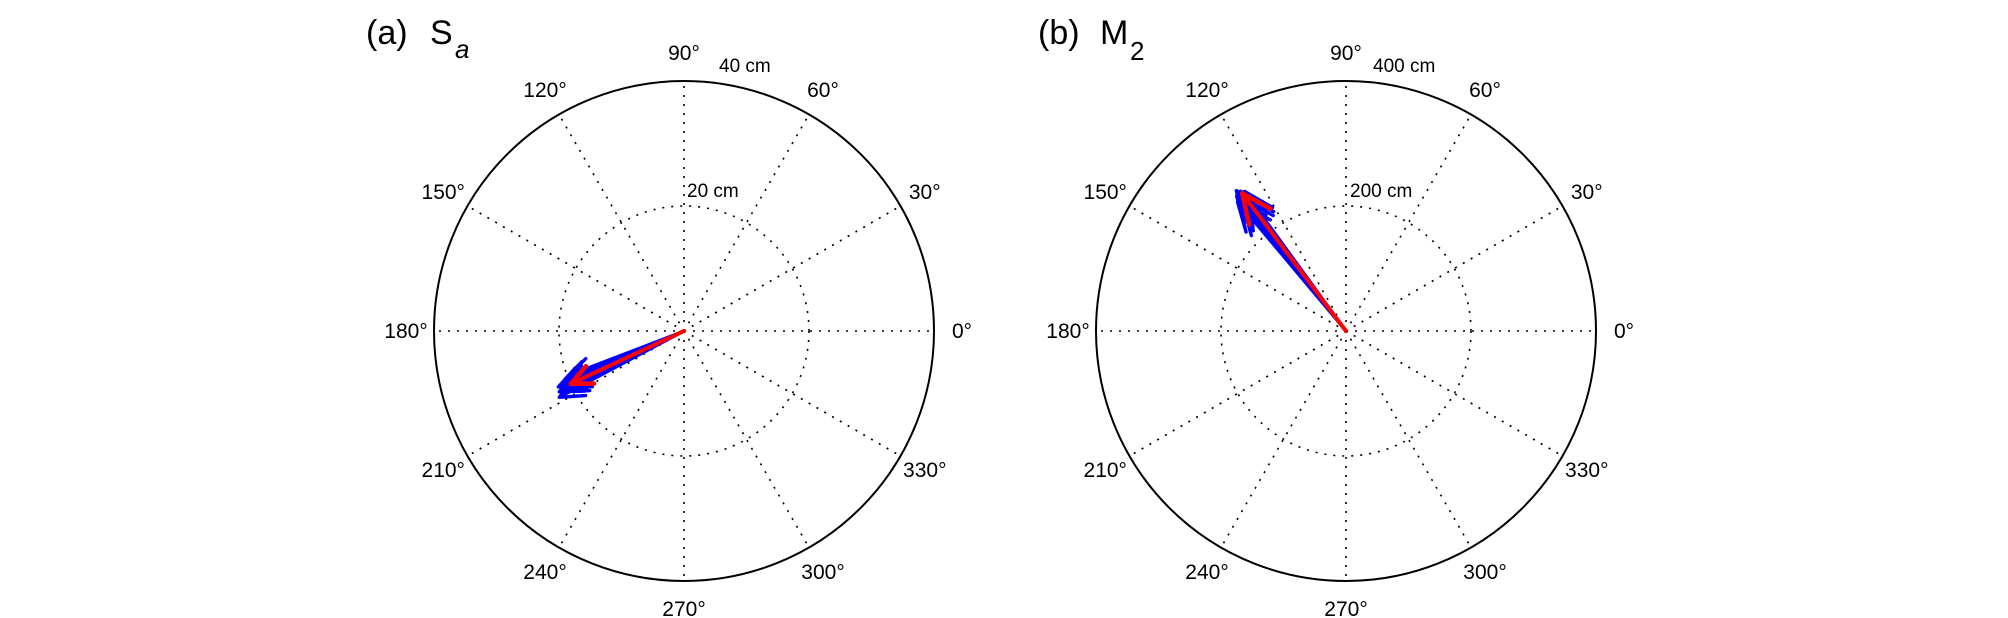  I want to click on panel-b-angle-tick-label: 120°, so click(1206, 90).